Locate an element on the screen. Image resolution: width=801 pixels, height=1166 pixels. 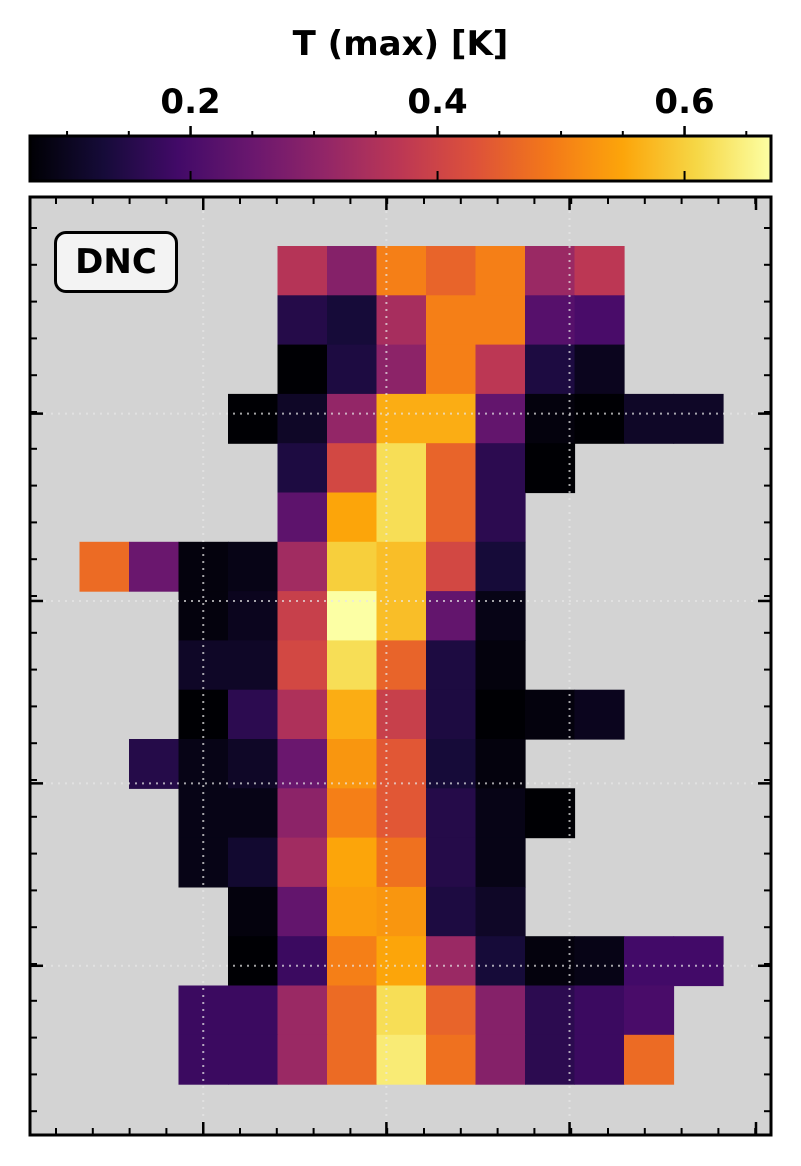
colorbar-title: T (max) [K] is located at coordinates (400, 44).